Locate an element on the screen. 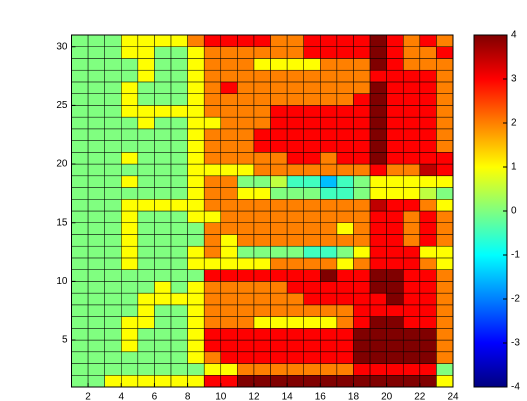 Image resolution: width=527 pixels, height=401 pixels. x-tick-label: 4 is located at coordinates (121, 396).